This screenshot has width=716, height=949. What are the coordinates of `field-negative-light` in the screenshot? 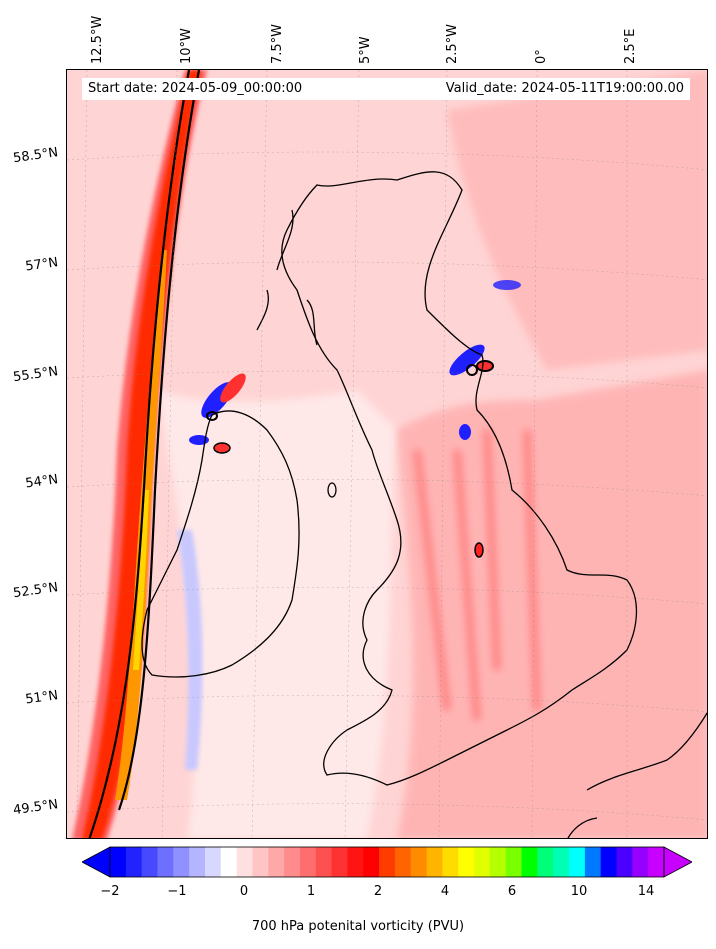 It's located at (190, 650).